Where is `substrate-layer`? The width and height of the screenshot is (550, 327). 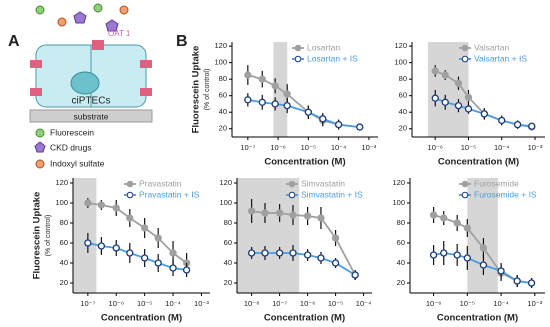 substrate-layer is located at coordinates (91, 116).